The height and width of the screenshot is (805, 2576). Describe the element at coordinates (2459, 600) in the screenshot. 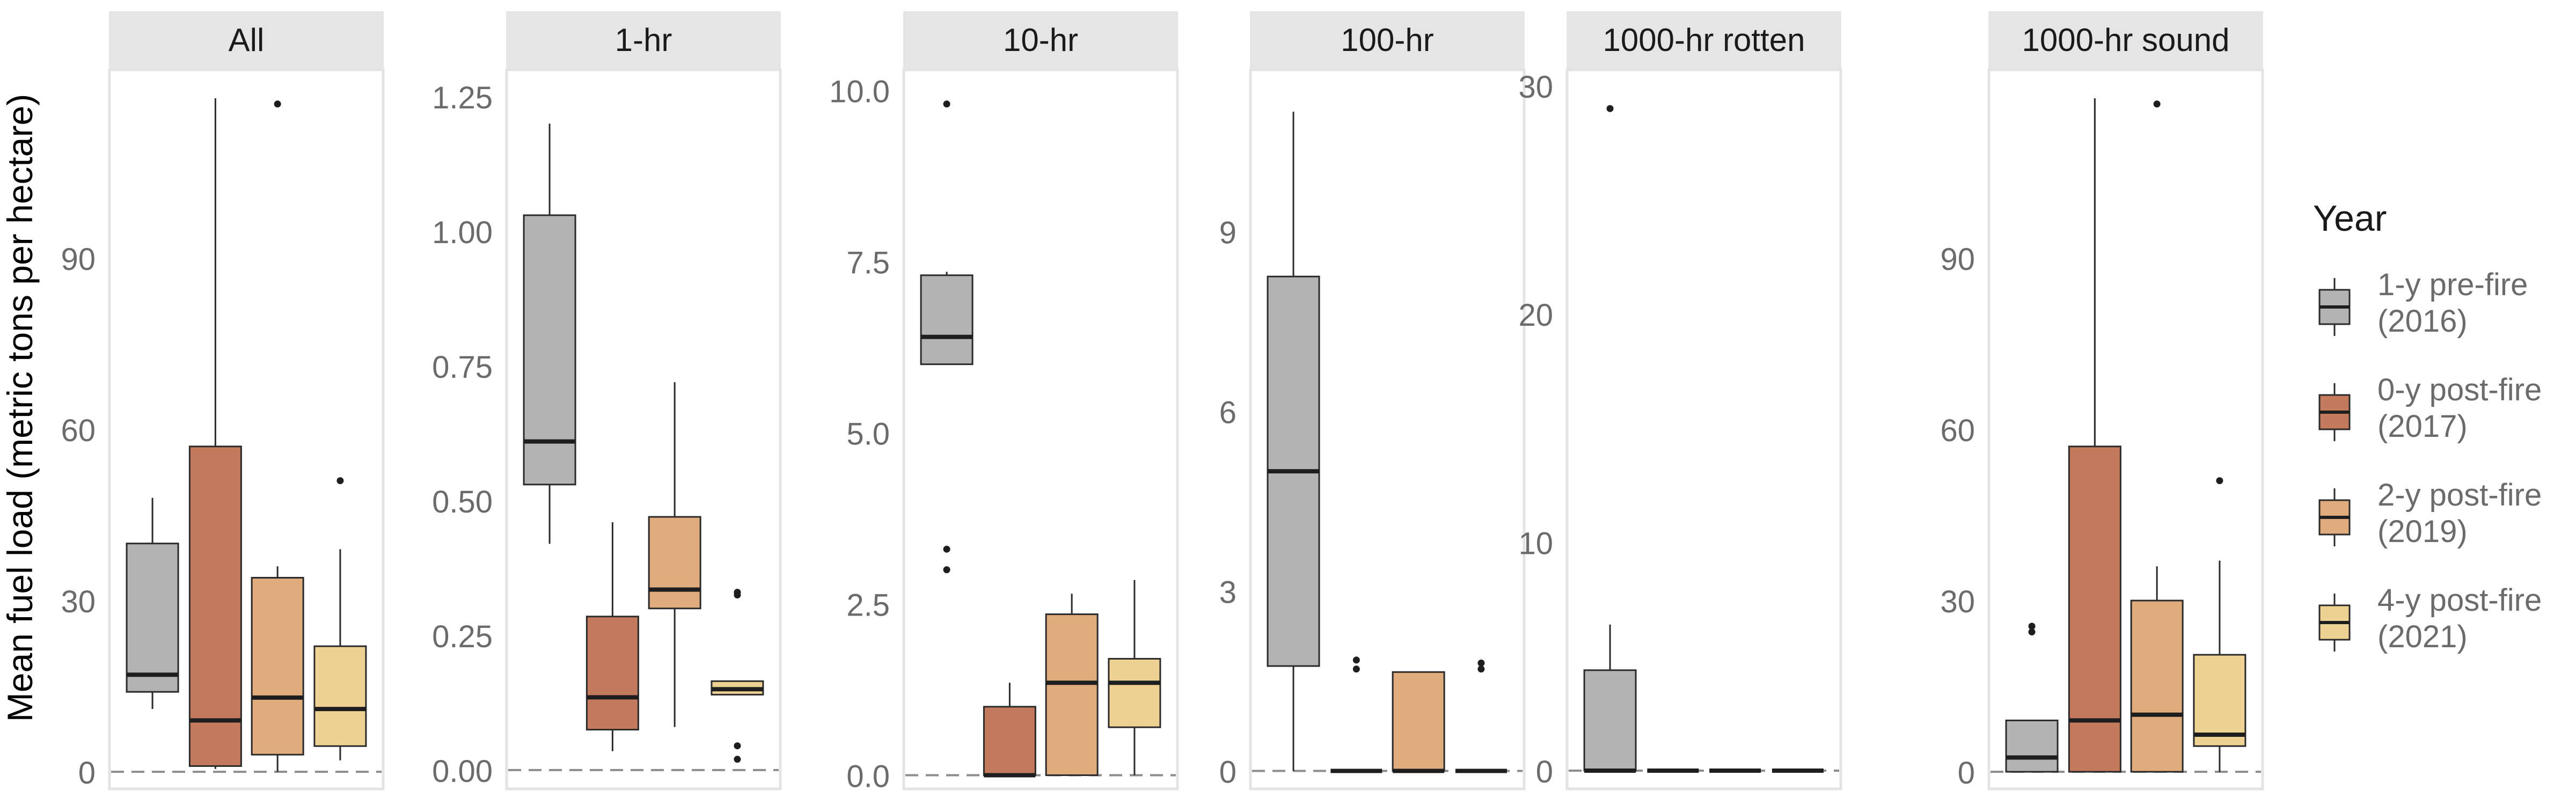

I see `legend-label: 4-y post-fire` at that location.